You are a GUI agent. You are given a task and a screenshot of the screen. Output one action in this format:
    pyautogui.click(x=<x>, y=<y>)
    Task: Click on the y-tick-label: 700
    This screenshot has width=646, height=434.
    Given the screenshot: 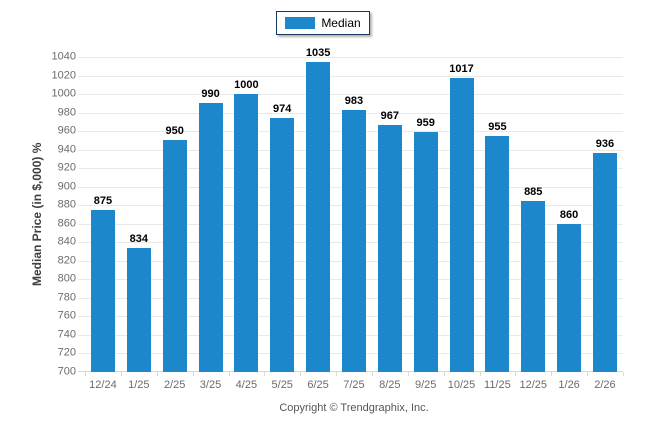 What is the action you would take?
    pyautogui.click(x=66, y=371)
    